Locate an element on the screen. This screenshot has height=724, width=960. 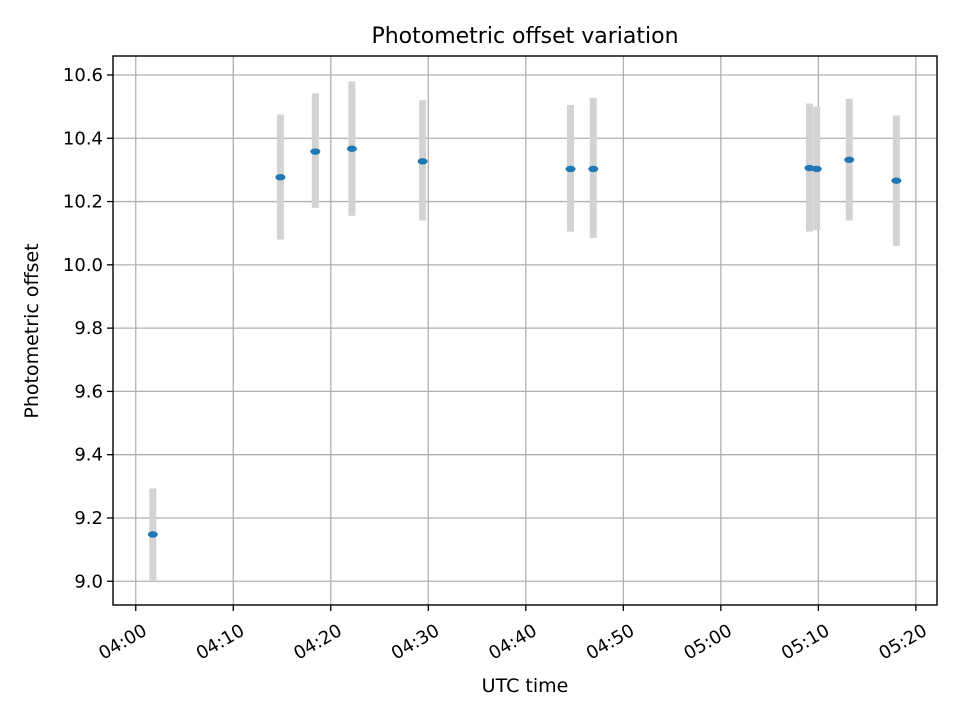
x-tick-label: 05:10 is located at coordinates (805, 642).